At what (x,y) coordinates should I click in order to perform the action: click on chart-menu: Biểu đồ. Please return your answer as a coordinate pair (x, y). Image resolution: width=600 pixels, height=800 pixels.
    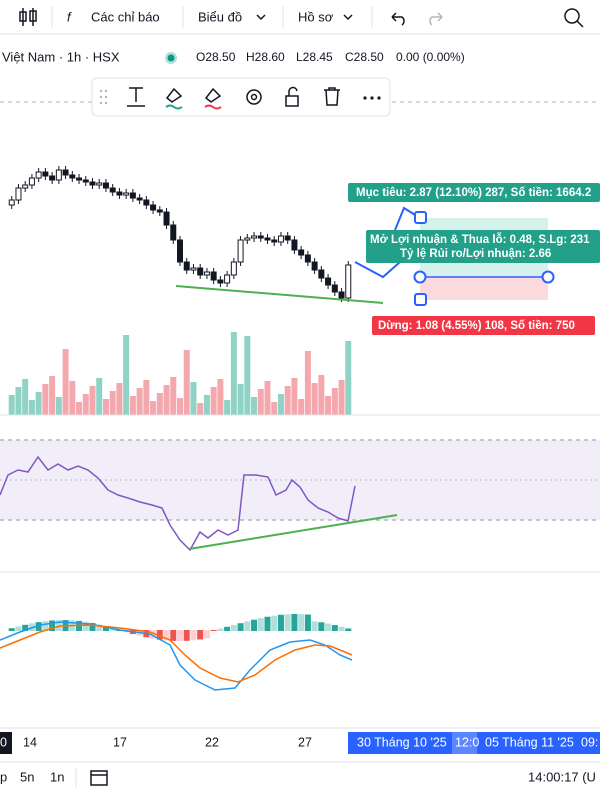
    Looking at the image, I should click on (220, 16).